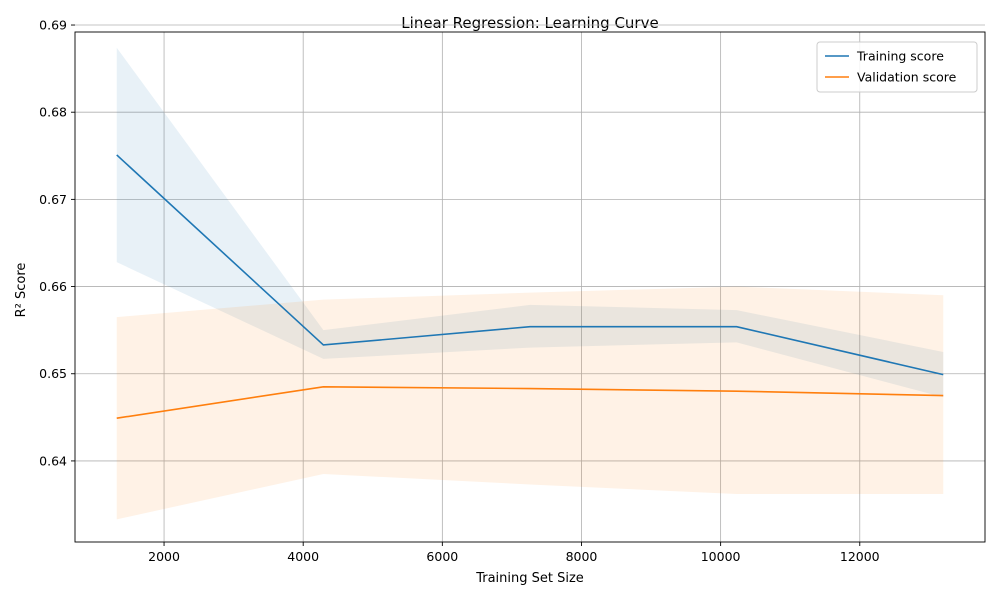 The height and width of the screenshot is (600, 1000). What do you see at coordinates (582, 556) in the screenshot?
I see `x-tick-label: 8000` at bounding box center [582, 556].